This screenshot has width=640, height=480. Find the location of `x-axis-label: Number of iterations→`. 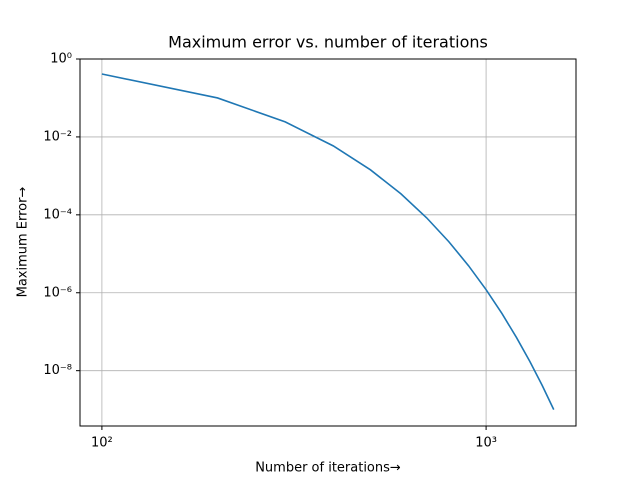

x-axis-label: Number of iterations→ is located at coordinates (328, 468).